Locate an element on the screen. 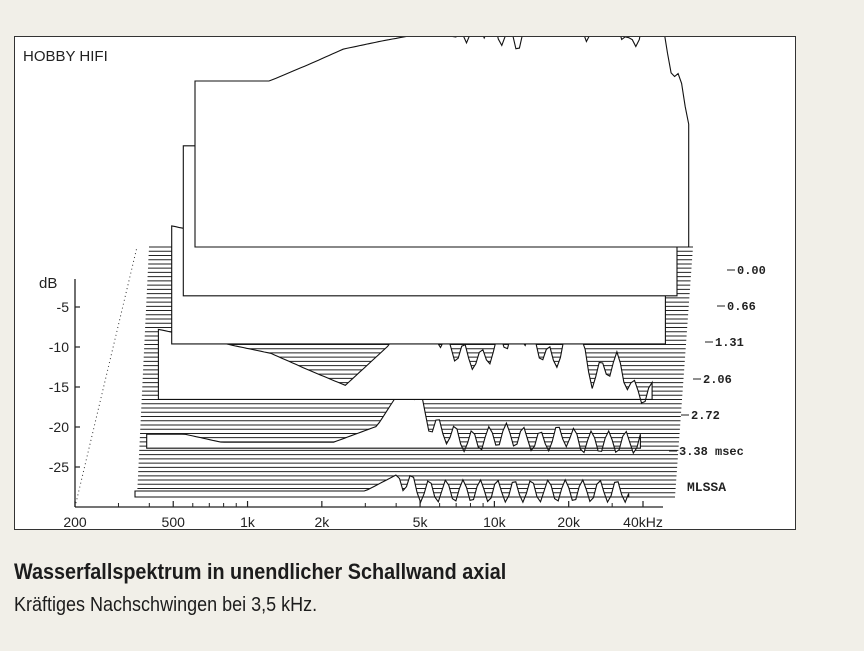  time-label: 2.06 is located at coordinates (717, 380).